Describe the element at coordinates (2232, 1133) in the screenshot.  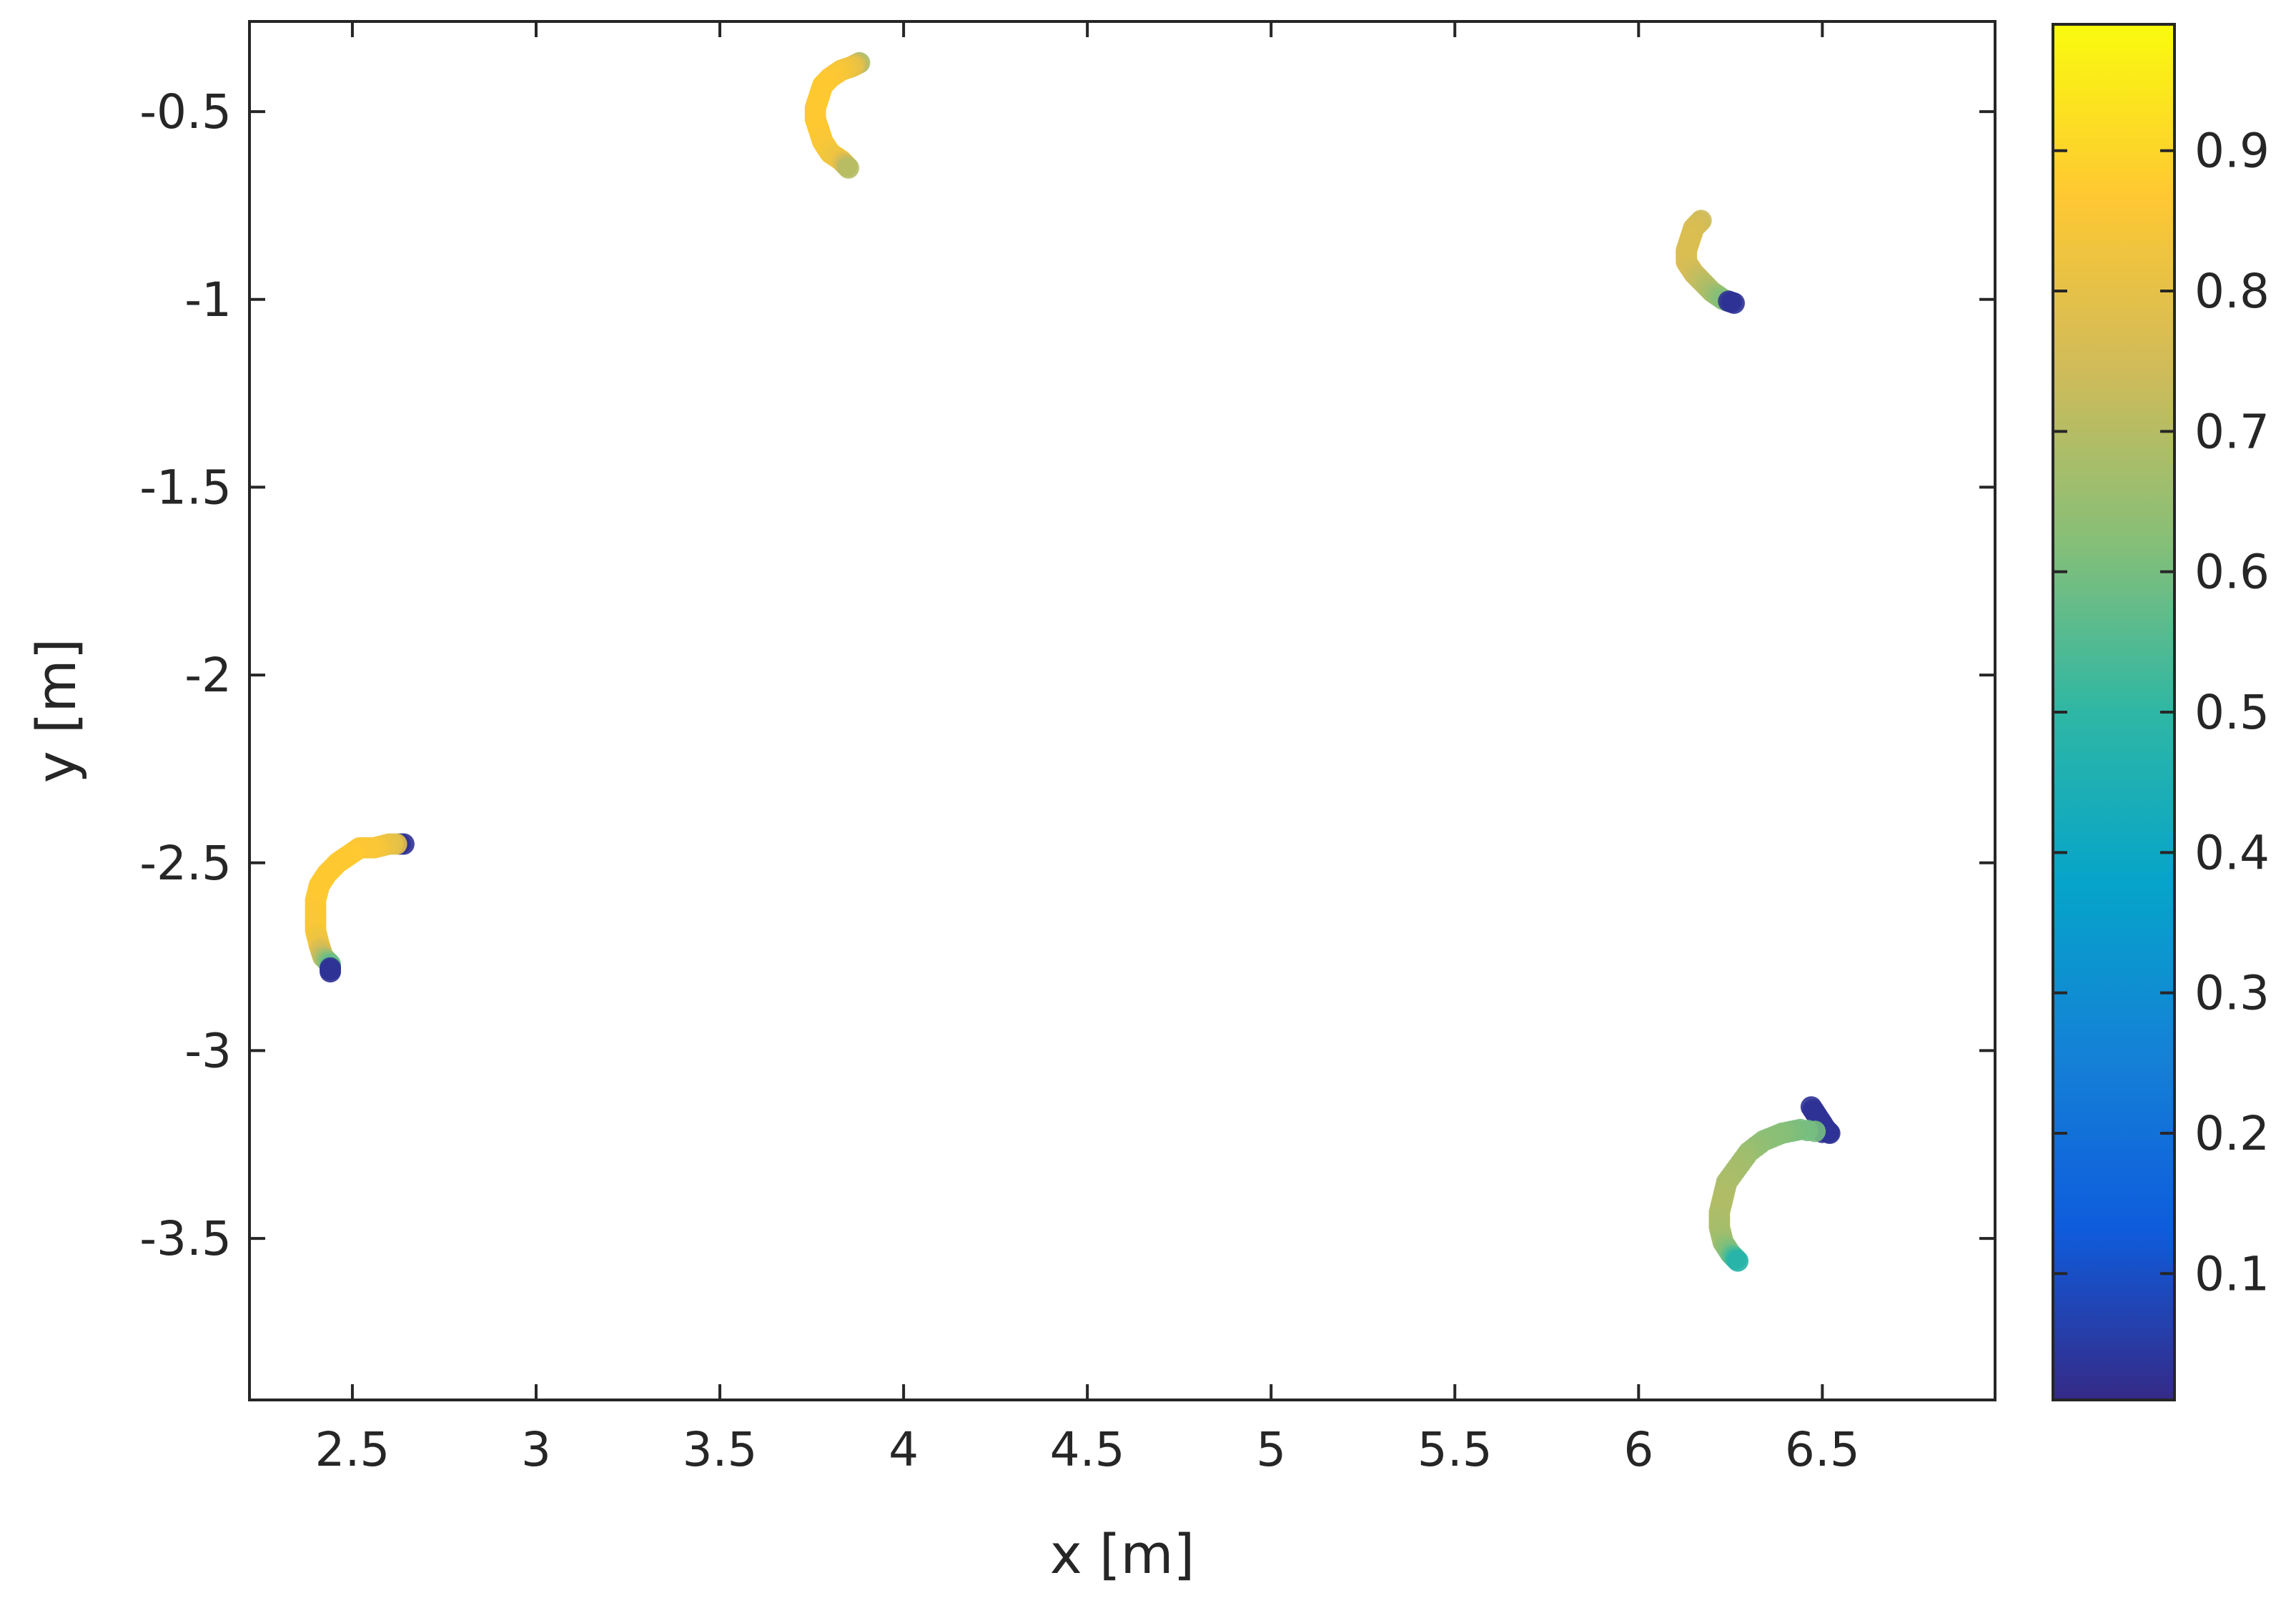
I see `colorbar-tick-label: 0.2` at that location.